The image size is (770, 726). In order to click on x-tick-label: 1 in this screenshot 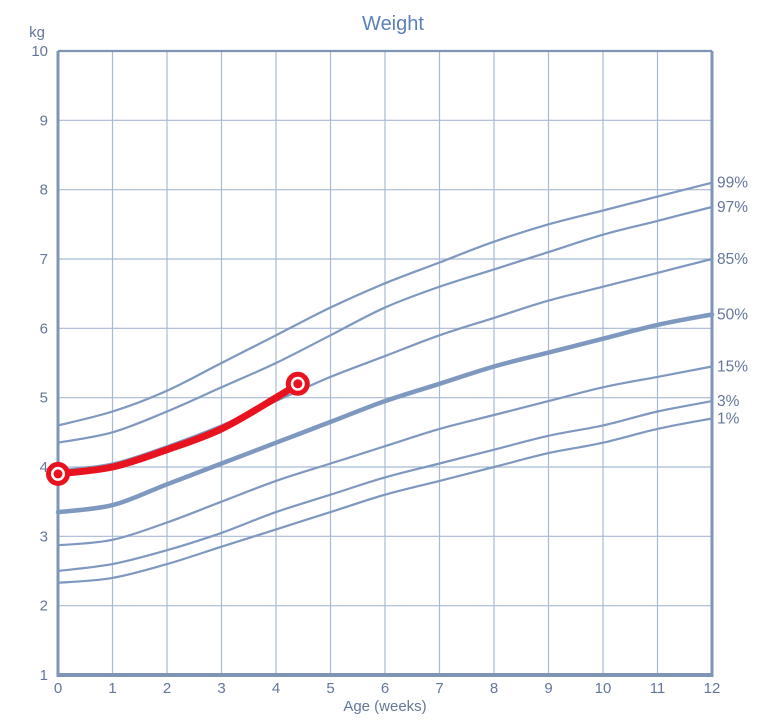, I will do `click(112, 688)`.